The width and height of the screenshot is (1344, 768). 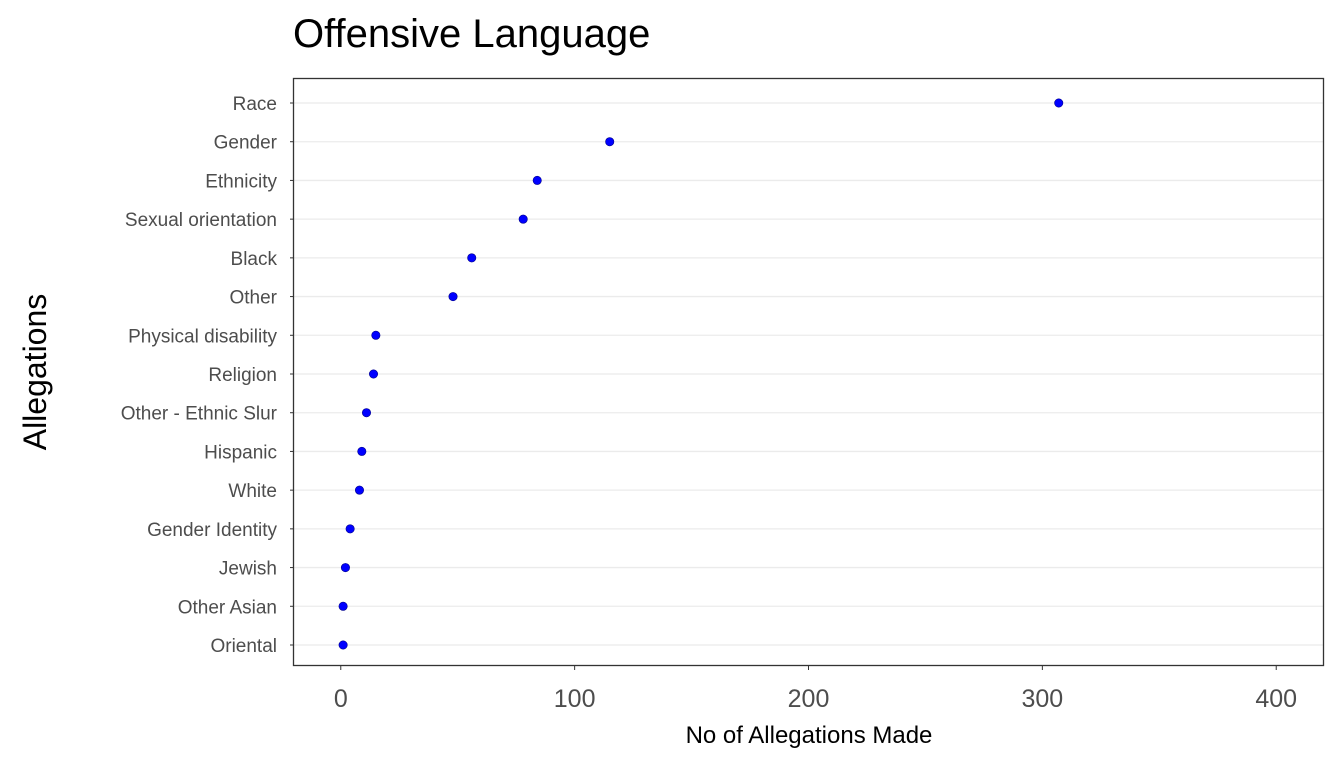 What do you see at coordinates (35, 372) in the screenshot?
I see `y-axis-title: Allegations` at bounding box center [35, 372].